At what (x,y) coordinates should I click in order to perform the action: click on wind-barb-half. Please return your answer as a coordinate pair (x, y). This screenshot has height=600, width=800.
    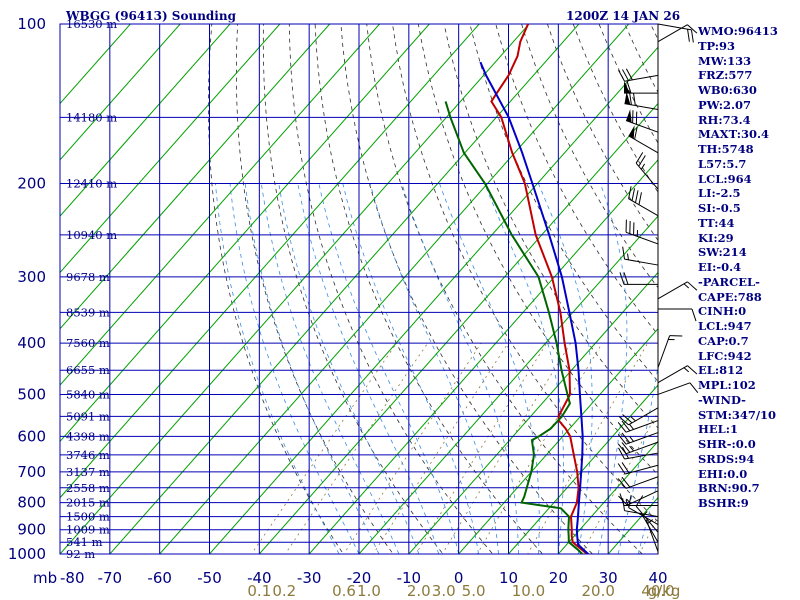
    Looking at the image, I should click on (629, 501).